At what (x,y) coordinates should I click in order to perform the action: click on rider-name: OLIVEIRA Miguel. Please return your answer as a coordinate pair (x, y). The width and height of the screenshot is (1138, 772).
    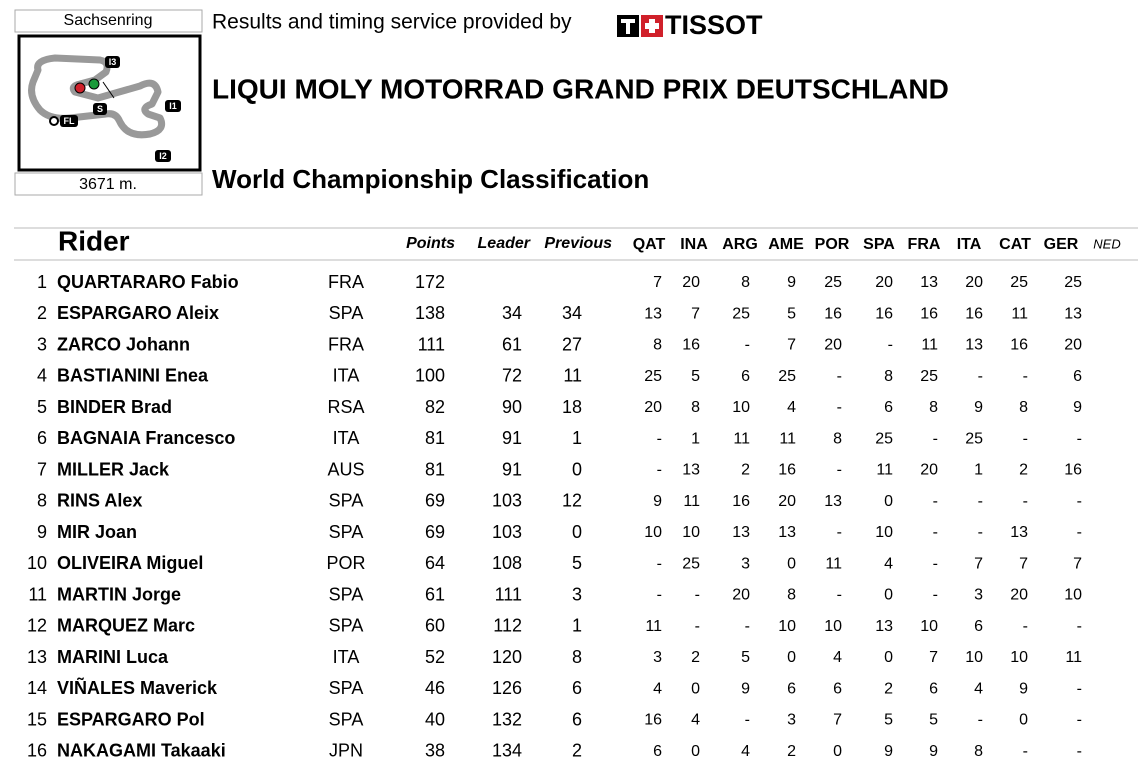
    Looking at the image, I should click on (130, 563).